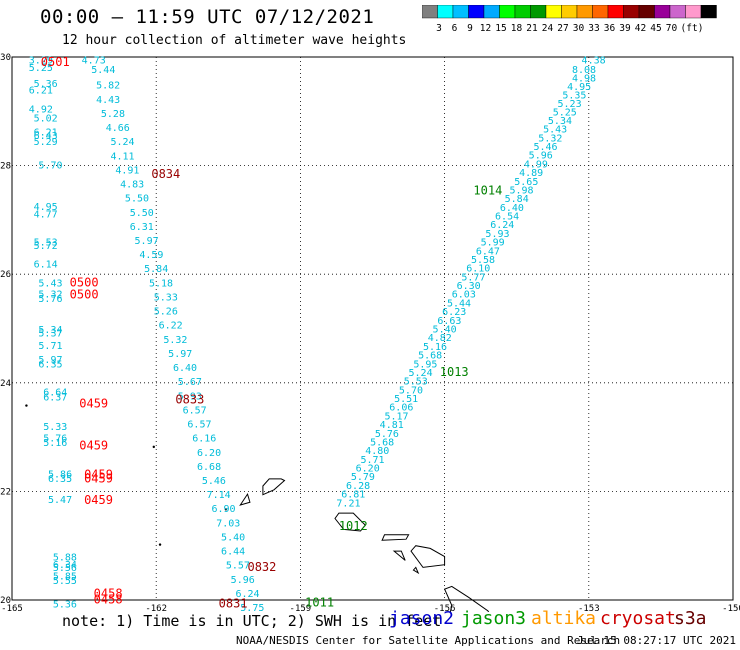 Image resolution: width=740 pixels, height=650 pixels. What do you see at coordinates (562, 28) in the screenshot?
I see `legend-label: 27` at bounding box center [562, 28].